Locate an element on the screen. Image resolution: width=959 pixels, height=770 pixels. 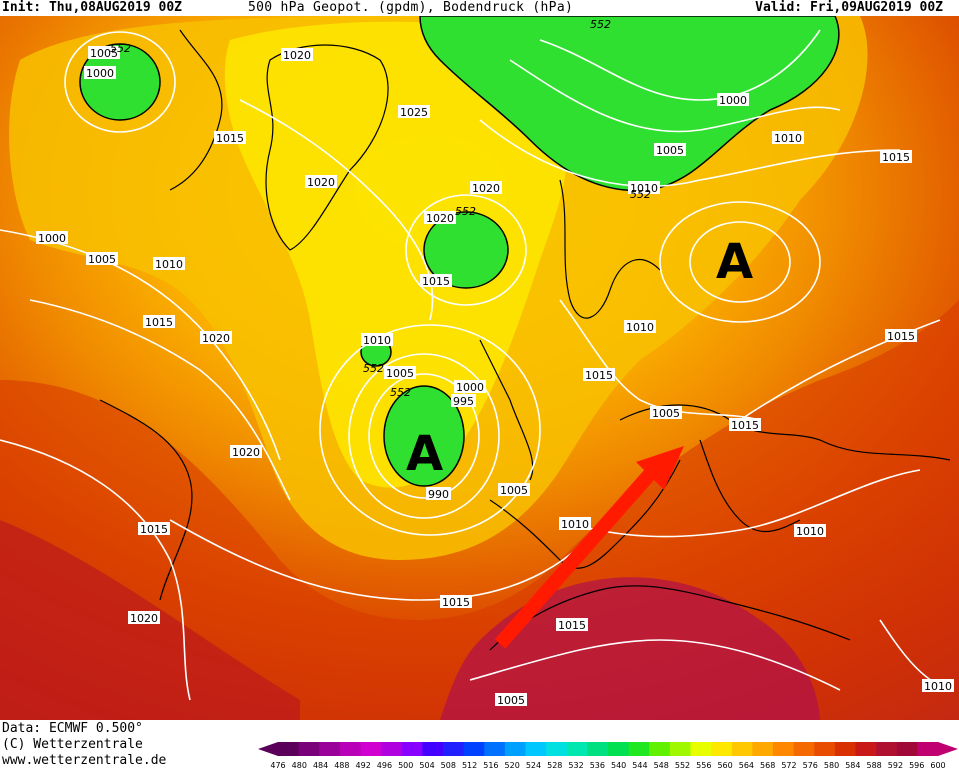
colorbar-tick-label: 548 is located at coordinates (661, 765).